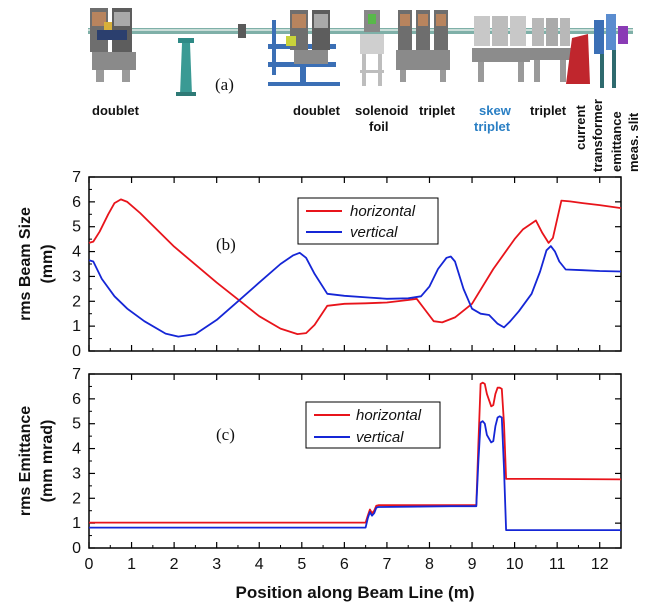  I want to click on x-tick-label: 1, so click(131, 564).